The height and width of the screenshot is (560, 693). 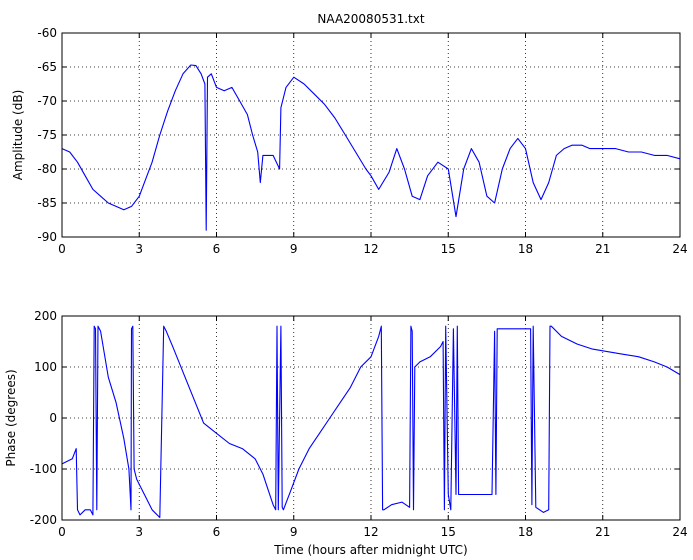 I want to click on phase-y-tick-label: 0, so click(x=53, y=418).